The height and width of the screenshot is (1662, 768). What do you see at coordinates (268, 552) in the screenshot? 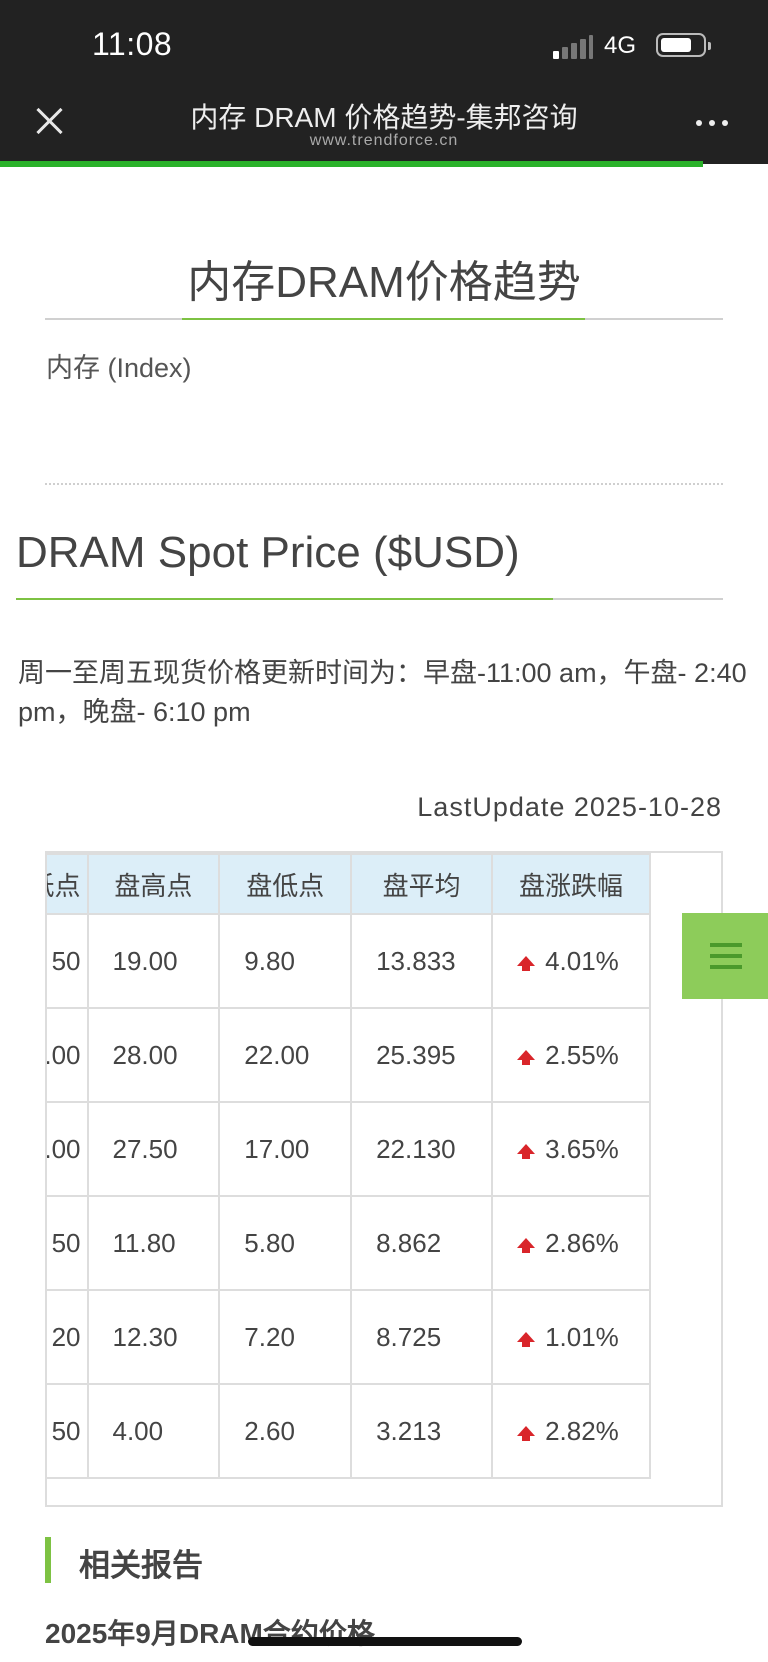
I see `spot-price-heading: DRAM Spot Price ($USD)` at bounding box center [268, 552].